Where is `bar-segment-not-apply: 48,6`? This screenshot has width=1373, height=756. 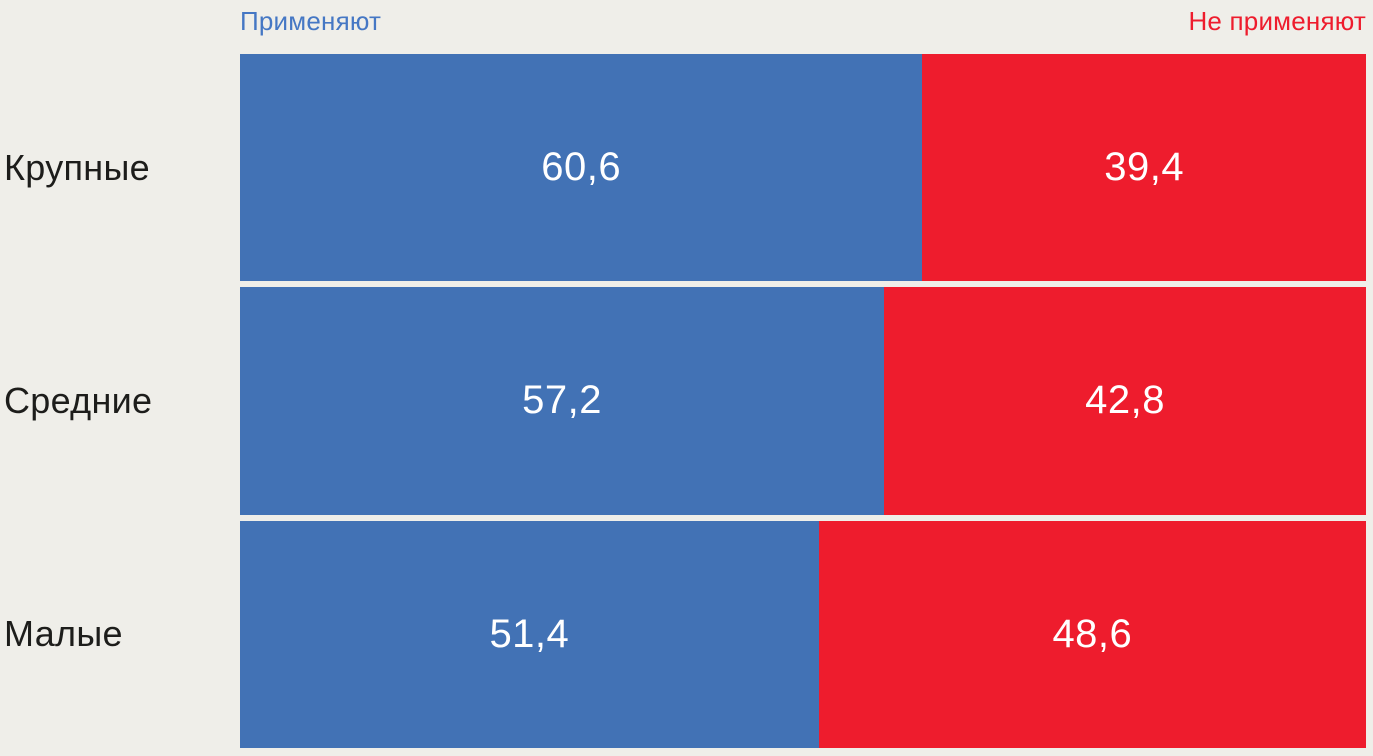
bar-segment-not-apply: 48,6 is located at coordinates (1092, 634).